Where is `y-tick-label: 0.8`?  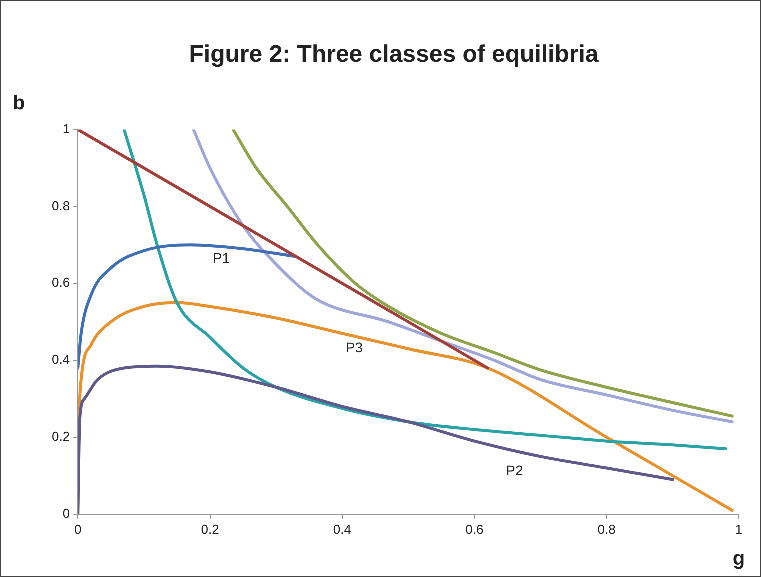 y-tick-label: 0.8 is located at coordinates (61, 206).